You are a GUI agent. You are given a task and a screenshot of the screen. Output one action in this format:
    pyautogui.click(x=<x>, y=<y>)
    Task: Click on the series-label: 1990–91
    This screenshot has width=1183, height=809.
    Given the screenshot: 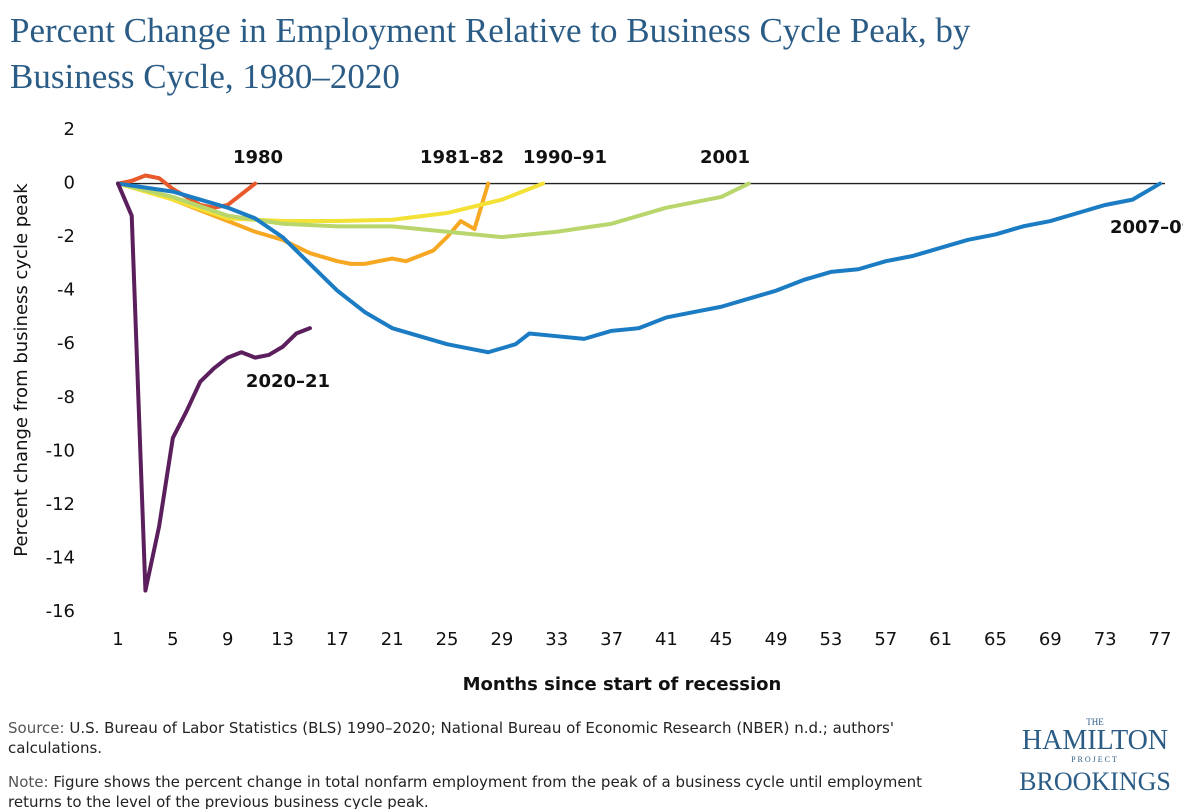 What is the action you would take?
    pyautogui.click(x=565, y=157)
    